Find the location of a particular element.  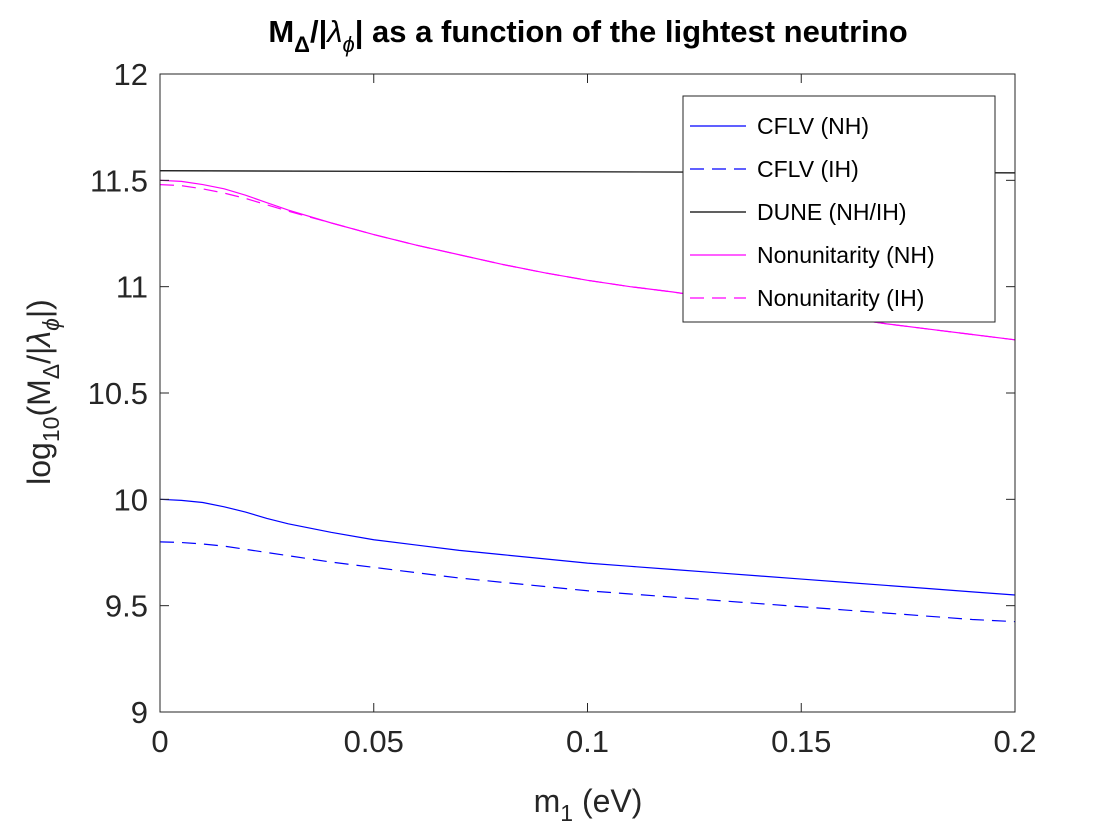

y-tick-label: 9.5 is located at coordinates (126, 606).